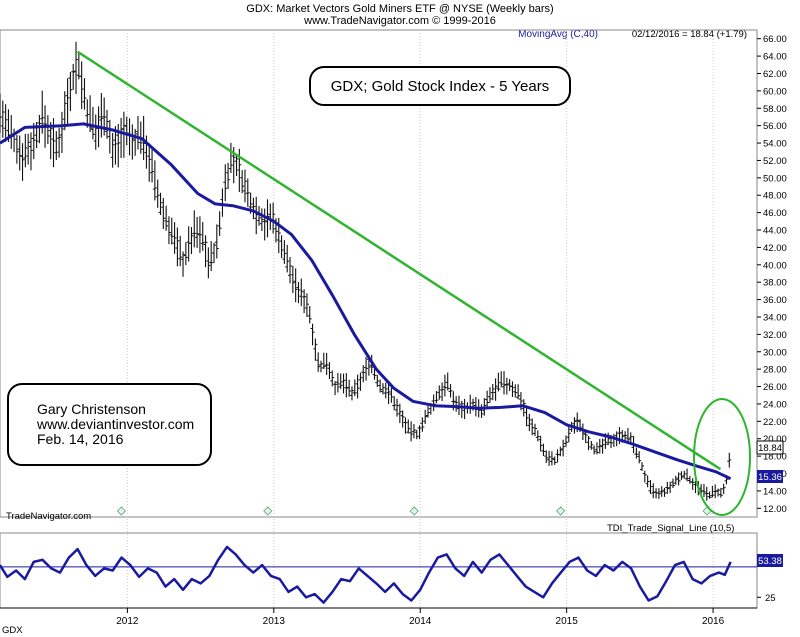 The image size is (800, 637). What do you see at coordinates (775, 404) in the screenshot?
I see `y-tick-label: 24.00` at bounding box center [775, 404].